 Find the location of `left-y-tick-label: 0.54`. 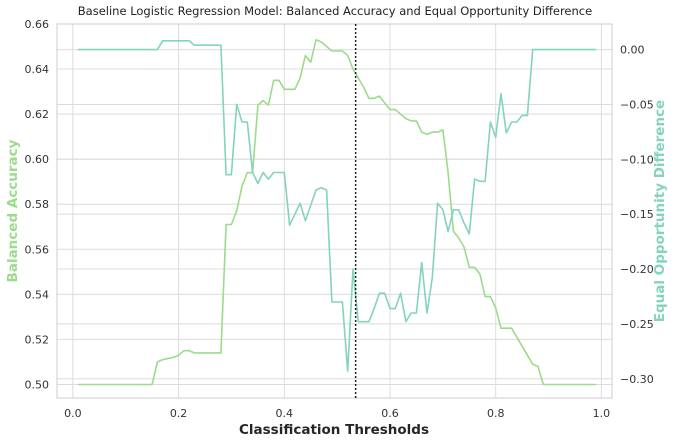

left-y-tick-label: 0.54 is located at coordinates (37, 294).